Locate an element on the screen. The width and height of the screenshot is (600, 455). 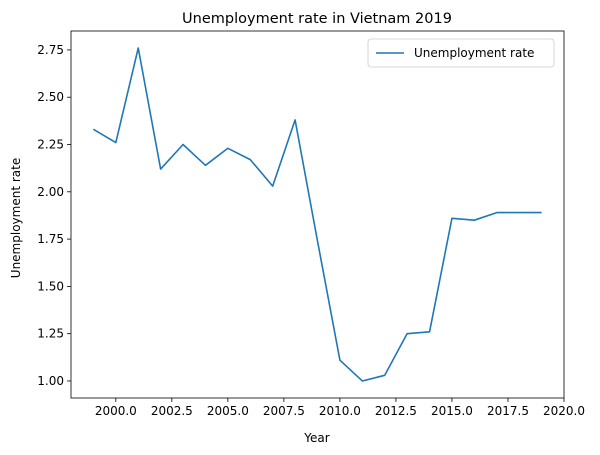
x-tick-label: 2000.0 is located at coordinates (116, 411).